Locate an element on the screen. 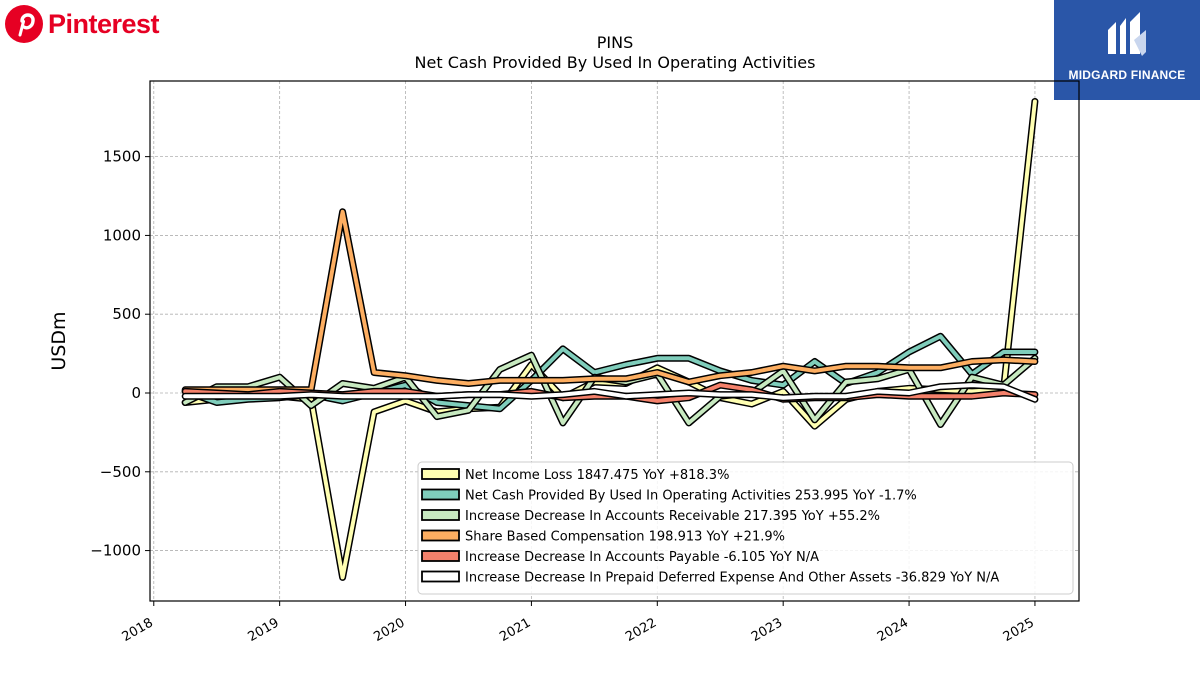 Image resolution: width=1200 pixels, height=675 pixels. midgard-finance-badge: MIDGARD FINANCE is located at coordinates (1127, 50).